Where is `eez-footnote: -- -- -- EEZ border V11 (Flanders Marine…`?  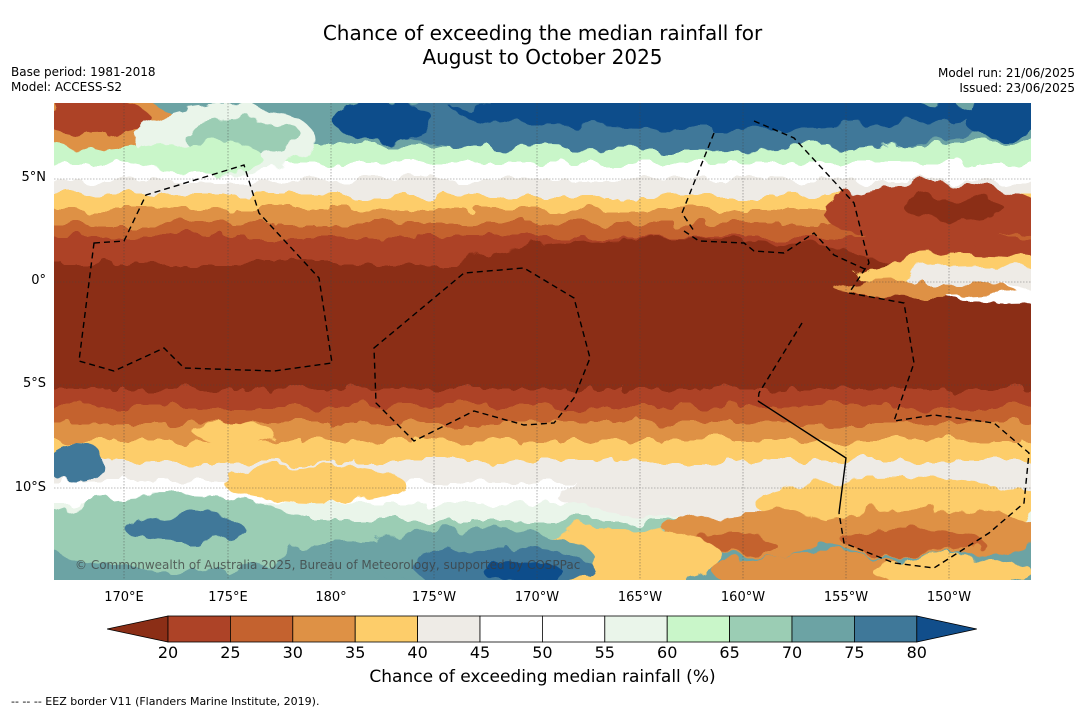
eez-footnote: -- -- -- EEZ border V11 (Flanders Marine… is located at coordinates (165, 701).